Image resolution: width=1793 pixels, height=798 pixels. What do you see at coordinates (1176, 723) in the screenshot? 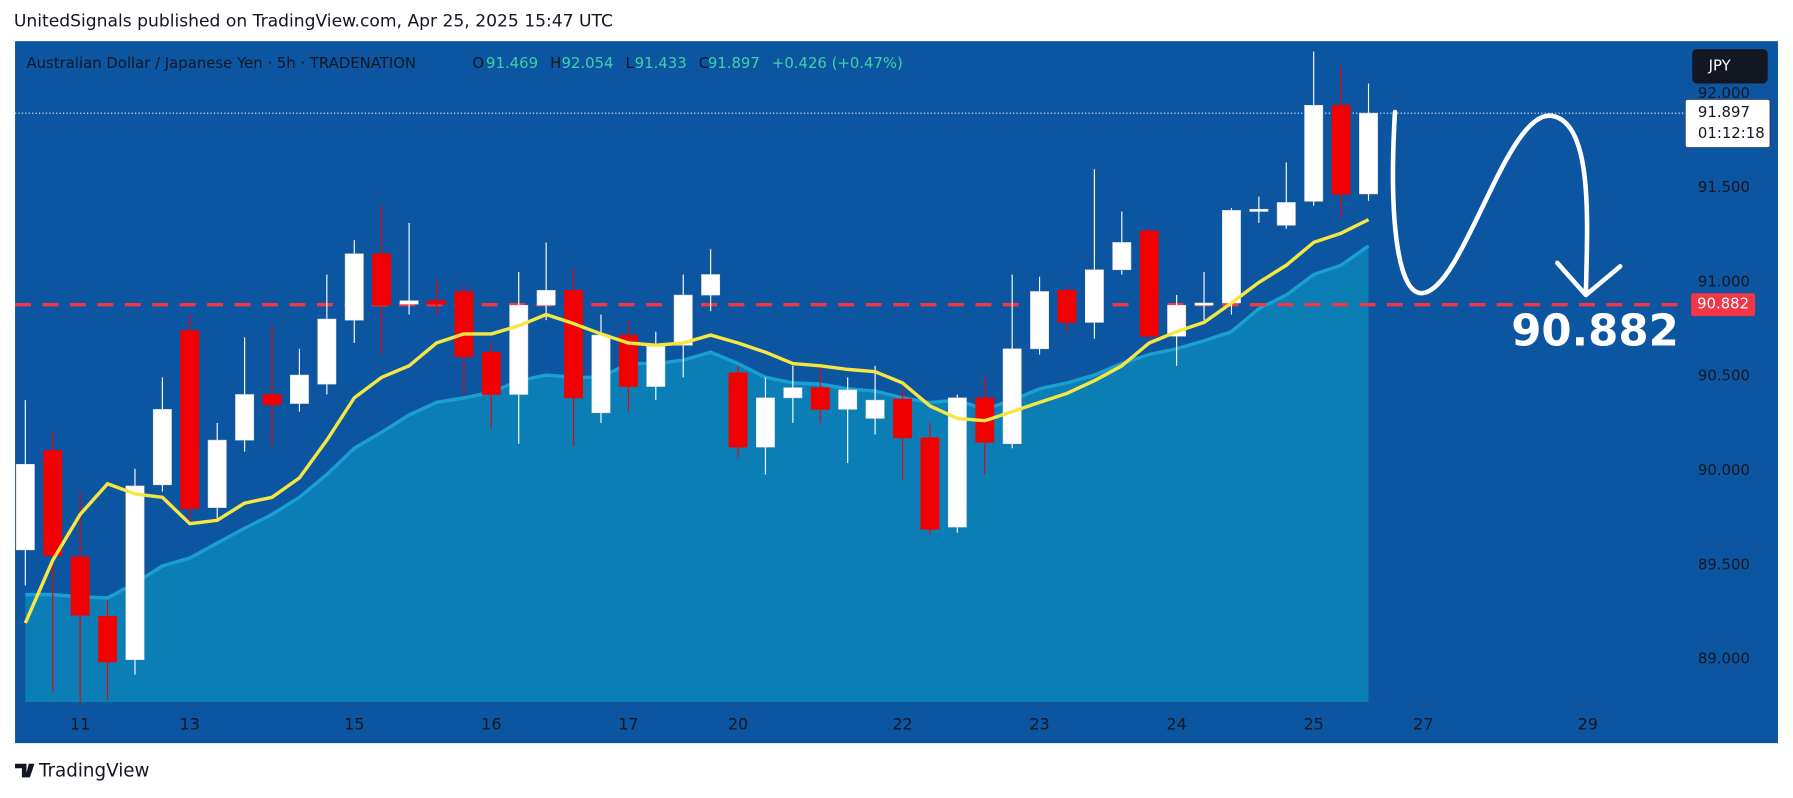
I see `x-tick-label: 24` at bounding box center [1176, 723].